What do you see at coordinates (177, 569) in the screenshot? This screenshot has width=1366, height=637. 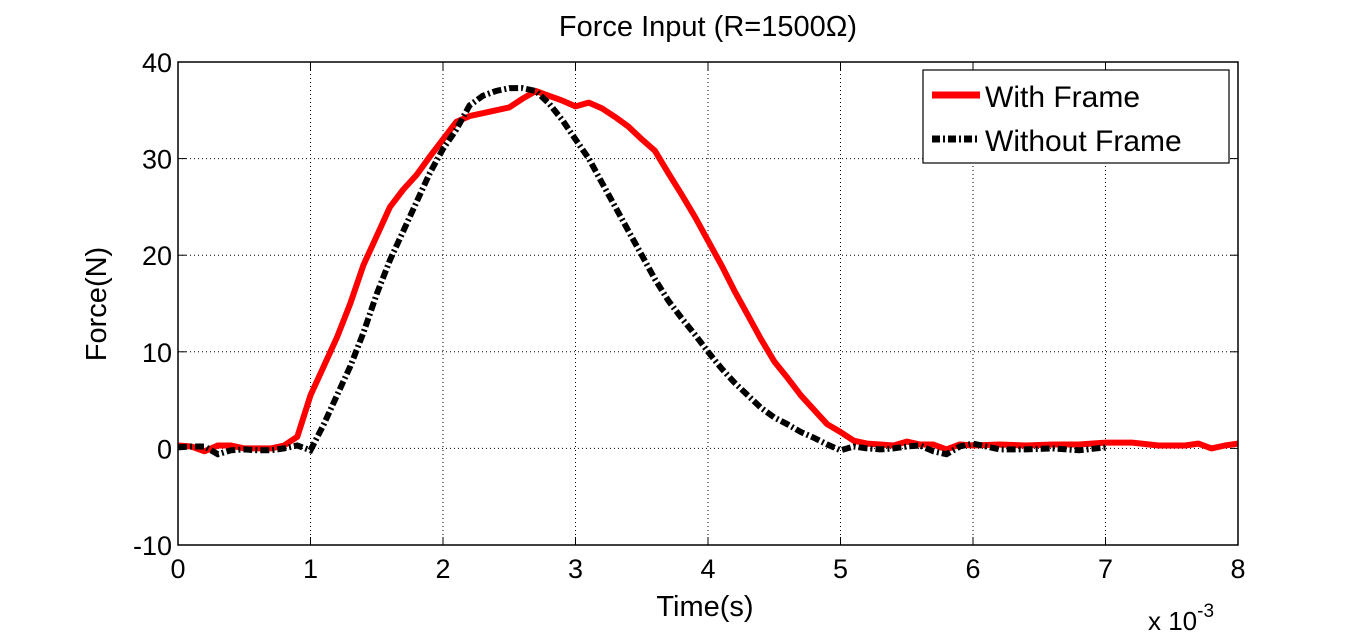 I see `x-tick-label: 0` at bounding box center [177, 569].